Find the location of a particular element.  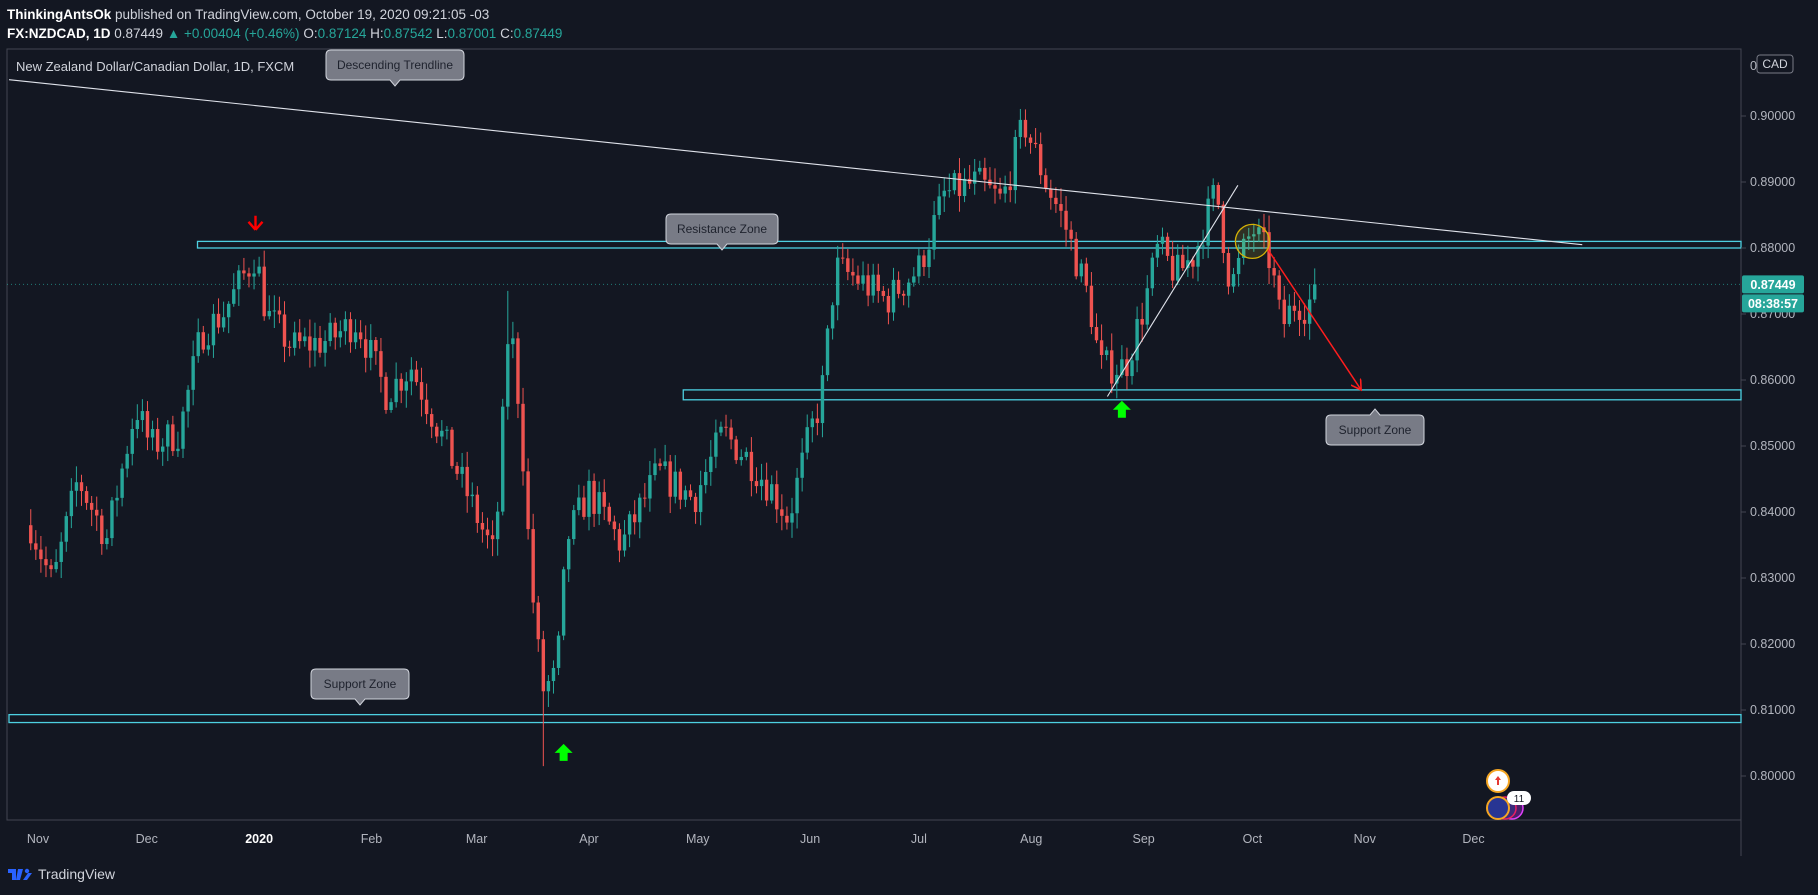

price-tick-label: 0.90000 is located at coordinates (1772, 116).